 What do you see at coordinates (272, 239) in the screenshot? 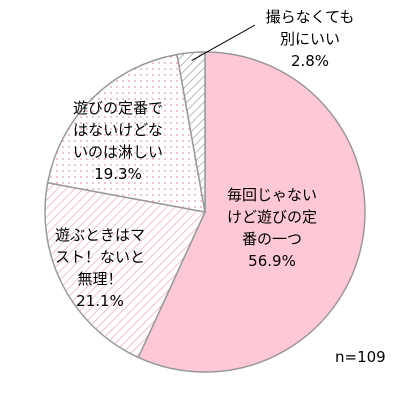
I see `slice-label: 番の一つ` at bounding box center [272, 239].